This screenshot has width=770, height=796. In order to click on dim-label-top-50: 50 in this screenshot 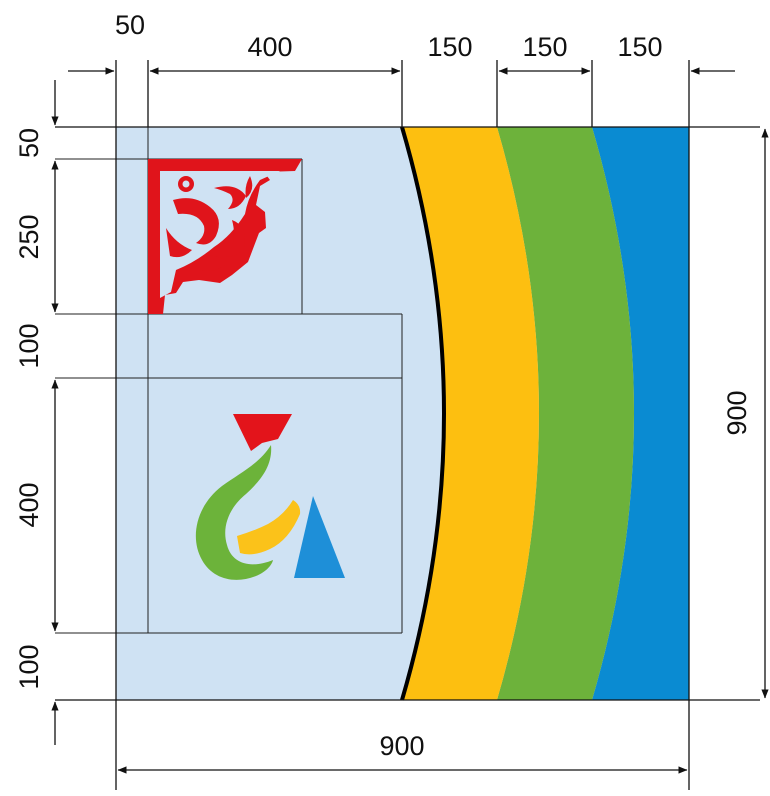, I will do `click(130, 25)`.